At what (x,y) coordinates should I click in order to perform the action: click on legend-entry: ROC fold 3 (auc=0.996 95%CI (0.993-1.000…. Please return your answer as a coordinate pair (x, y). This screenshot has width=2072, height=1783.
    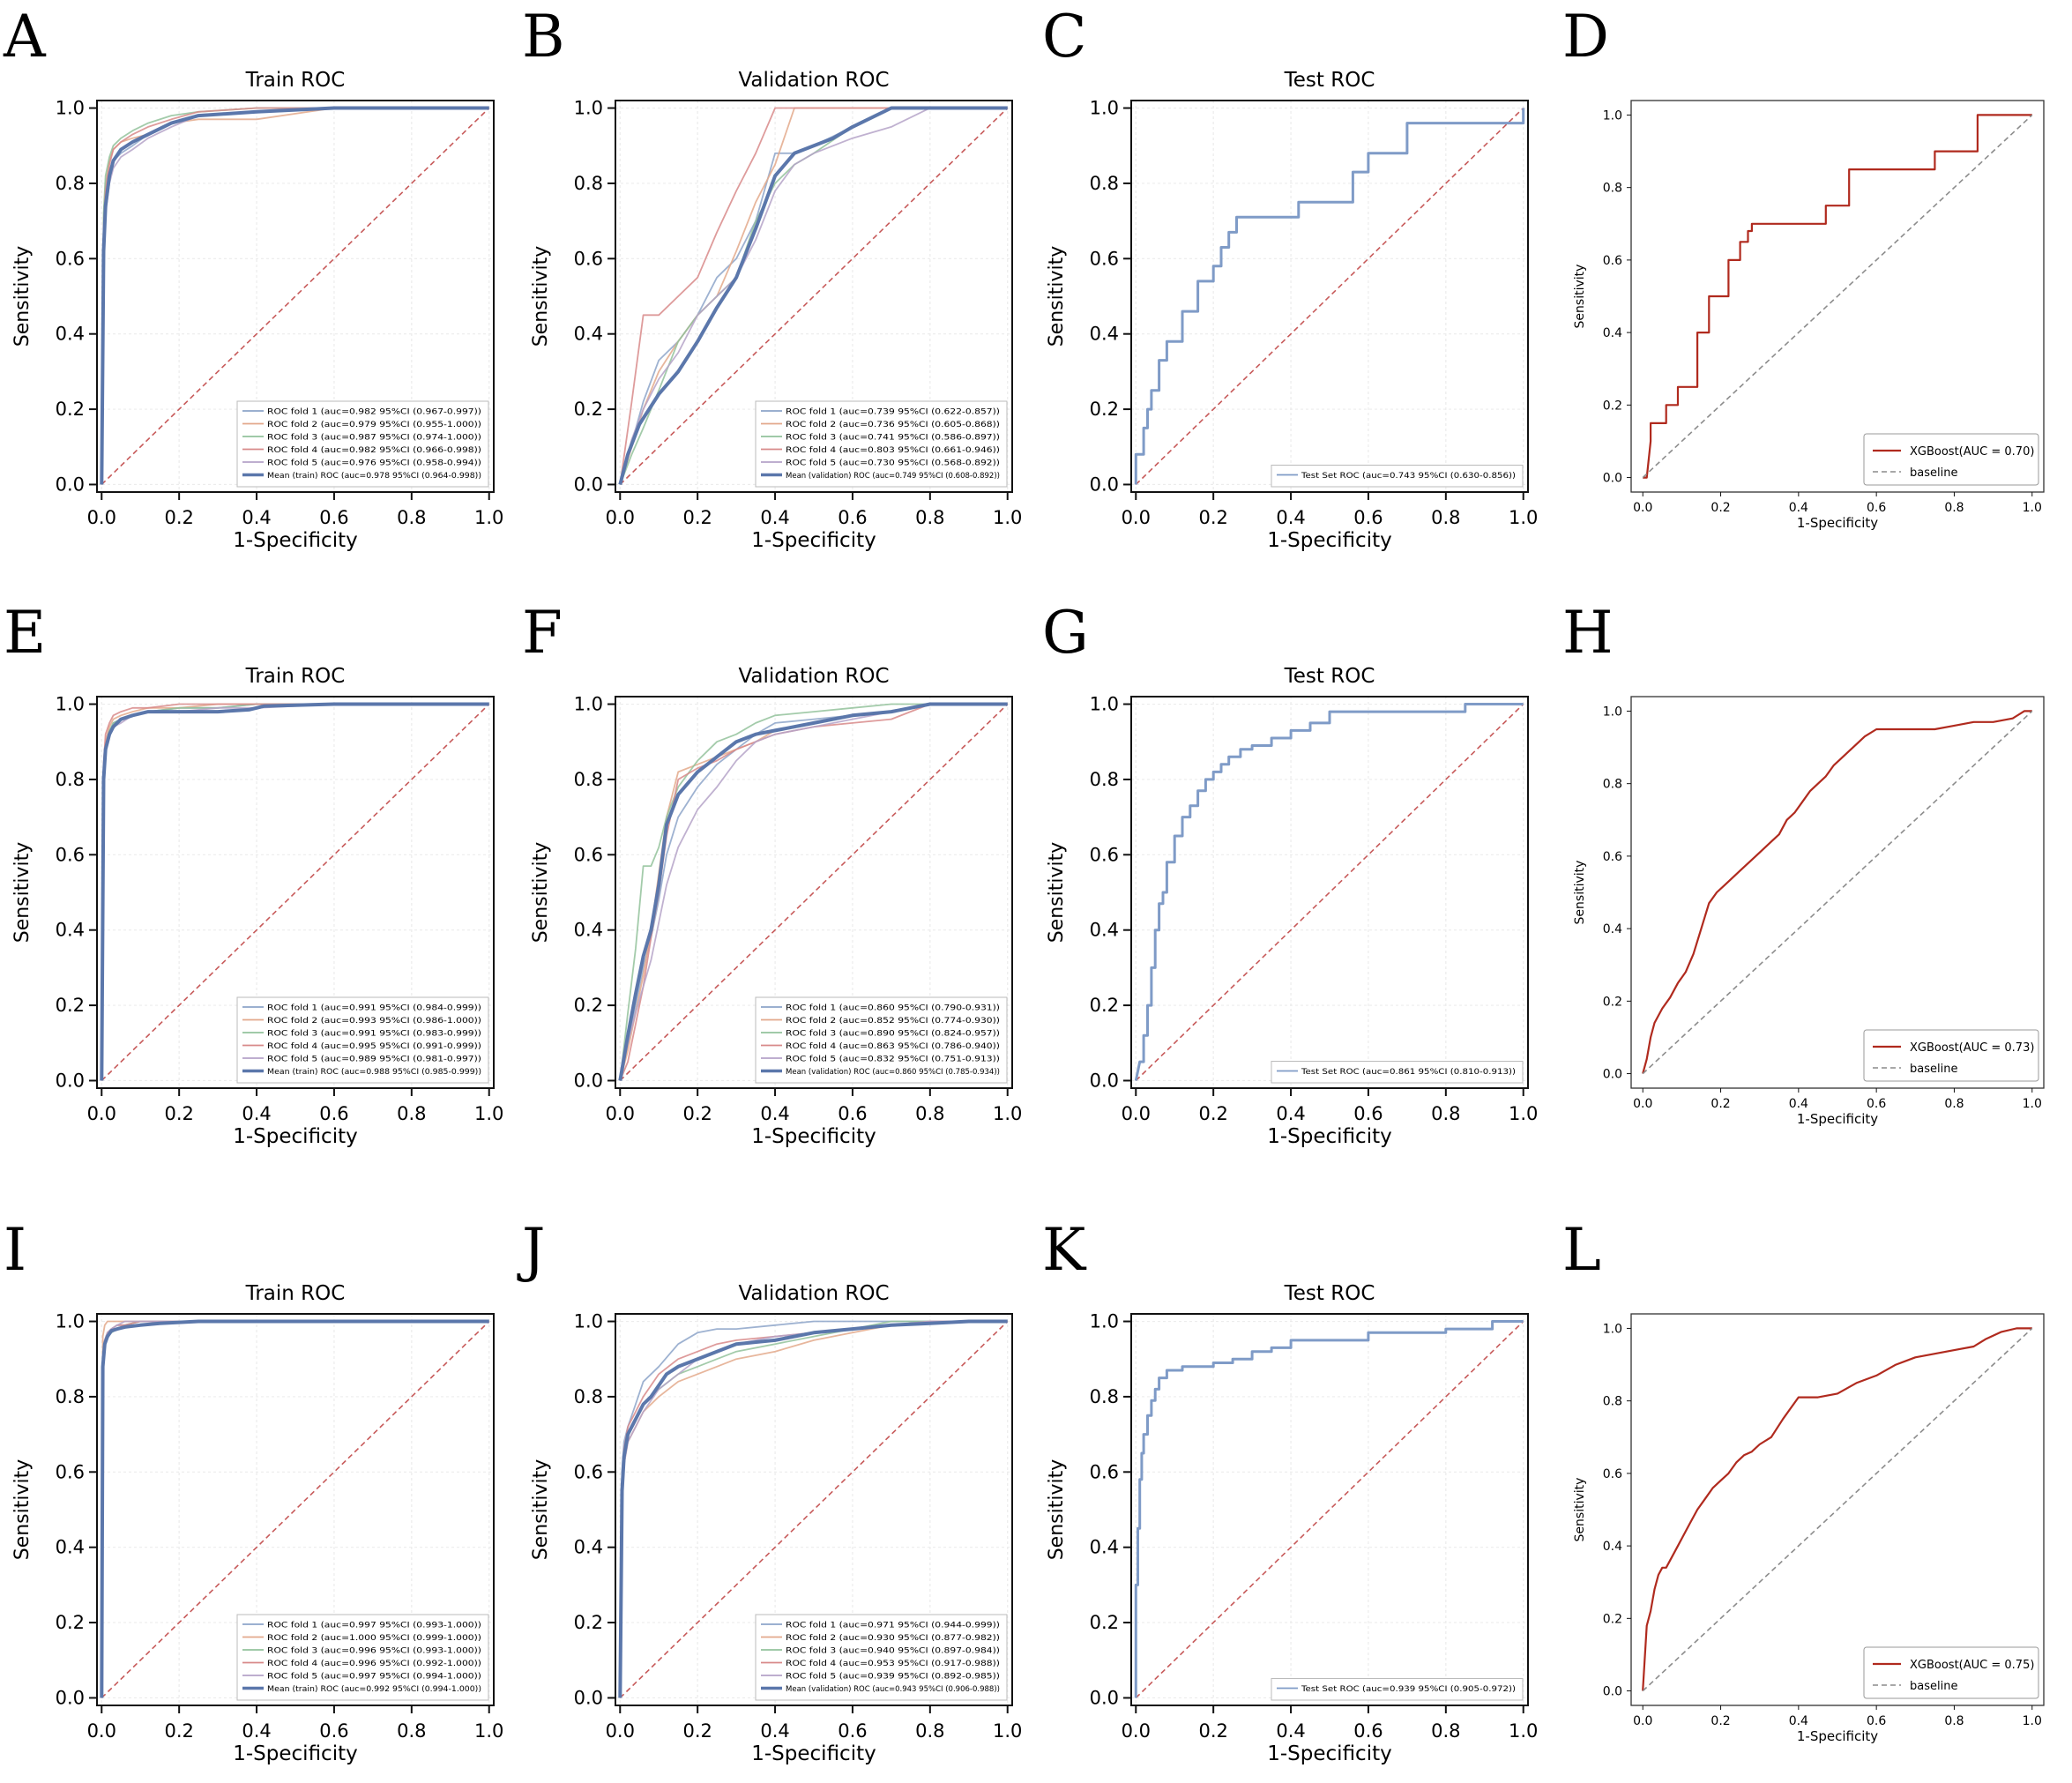
    Looking at the image, I should click on (374, 1651).